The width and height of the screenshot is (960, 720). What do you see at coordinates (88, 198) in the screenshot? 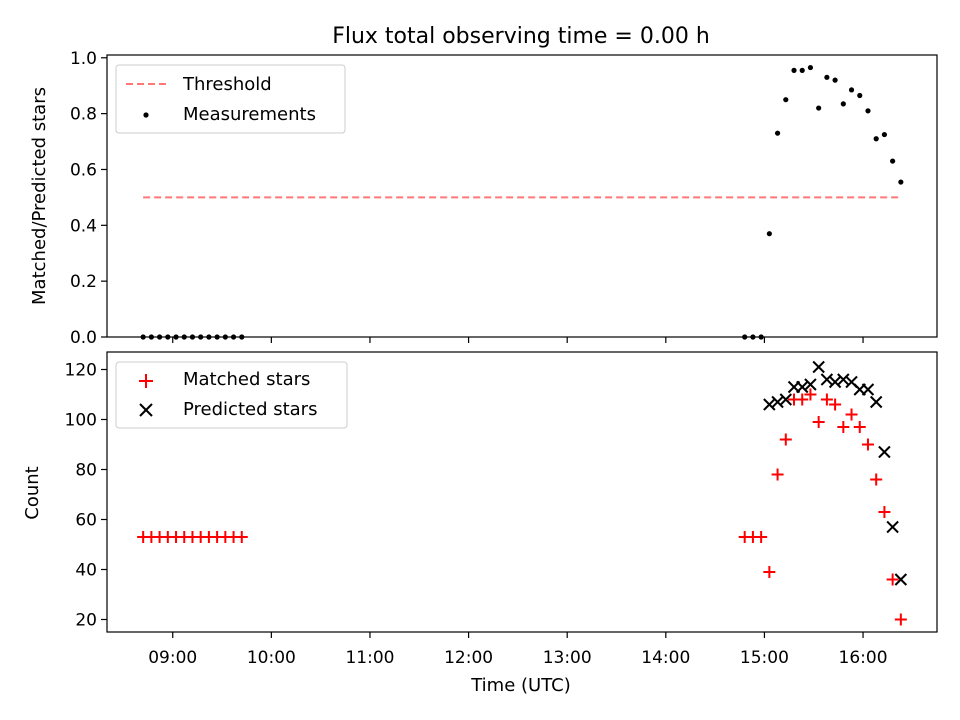
I see `top-y-ticks: 0.0 0.2 0.4 0.6 0.8 1.0` at bounding box center [88, 198].